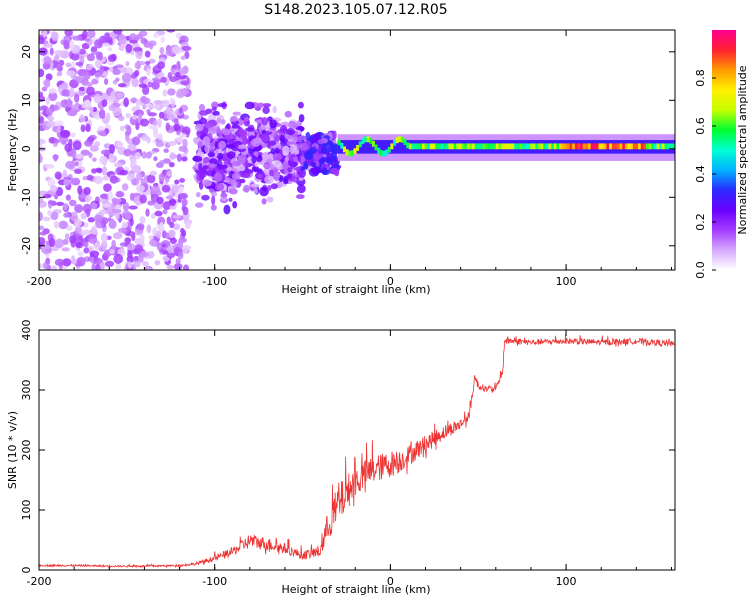  What do you see at coordinates (566, 581) in the screenshot?
I see `snr-xtick-label: 100` at bounding box center [566, 581].